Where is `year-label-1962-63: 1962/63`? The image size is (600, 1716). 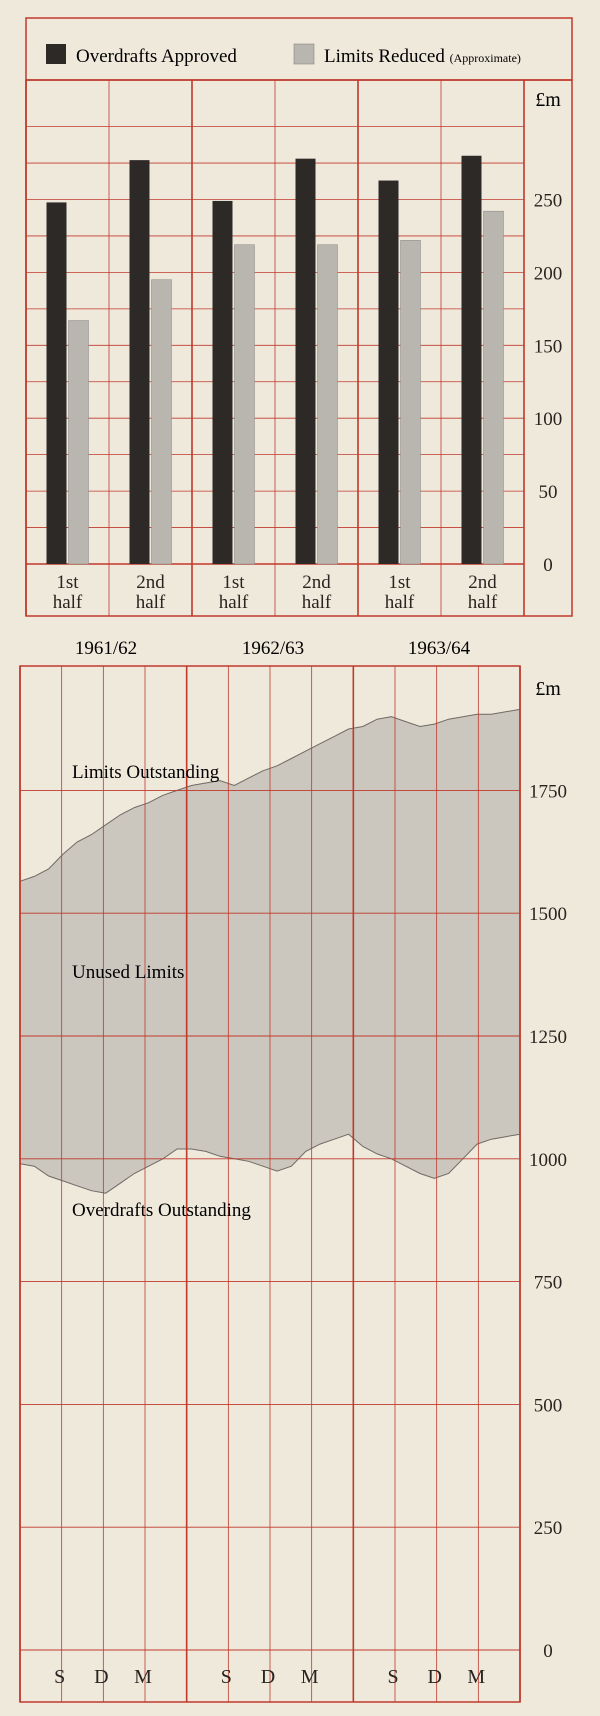 year-label-1962-63: 1962/63 is located at coordinates (273, 648).